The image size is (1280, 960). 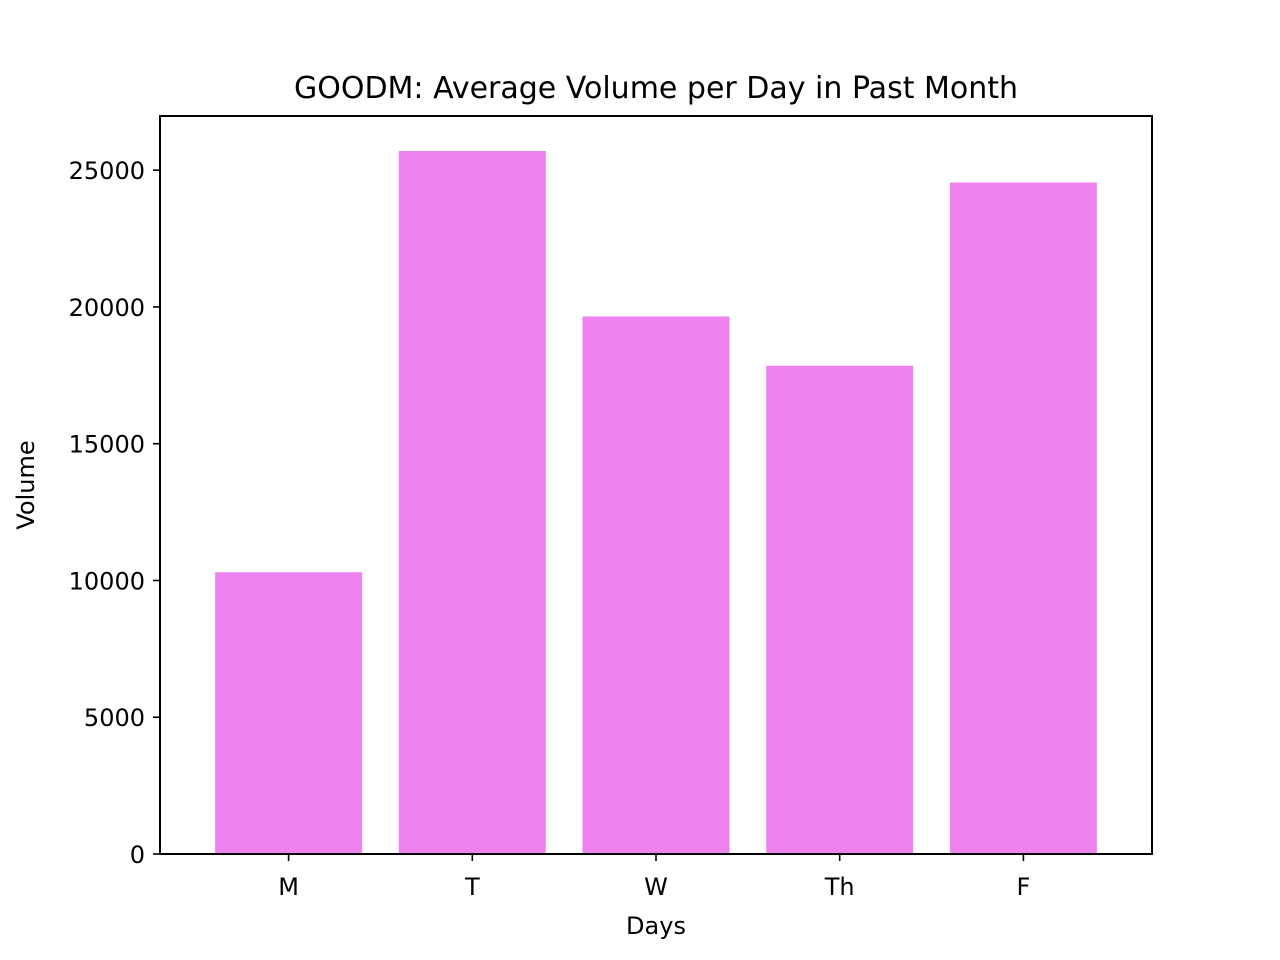 What do you see at coordinates (114, 718) in the screenshot?
I see `y-tick-label: 5000` at bounding box center [114, 718].